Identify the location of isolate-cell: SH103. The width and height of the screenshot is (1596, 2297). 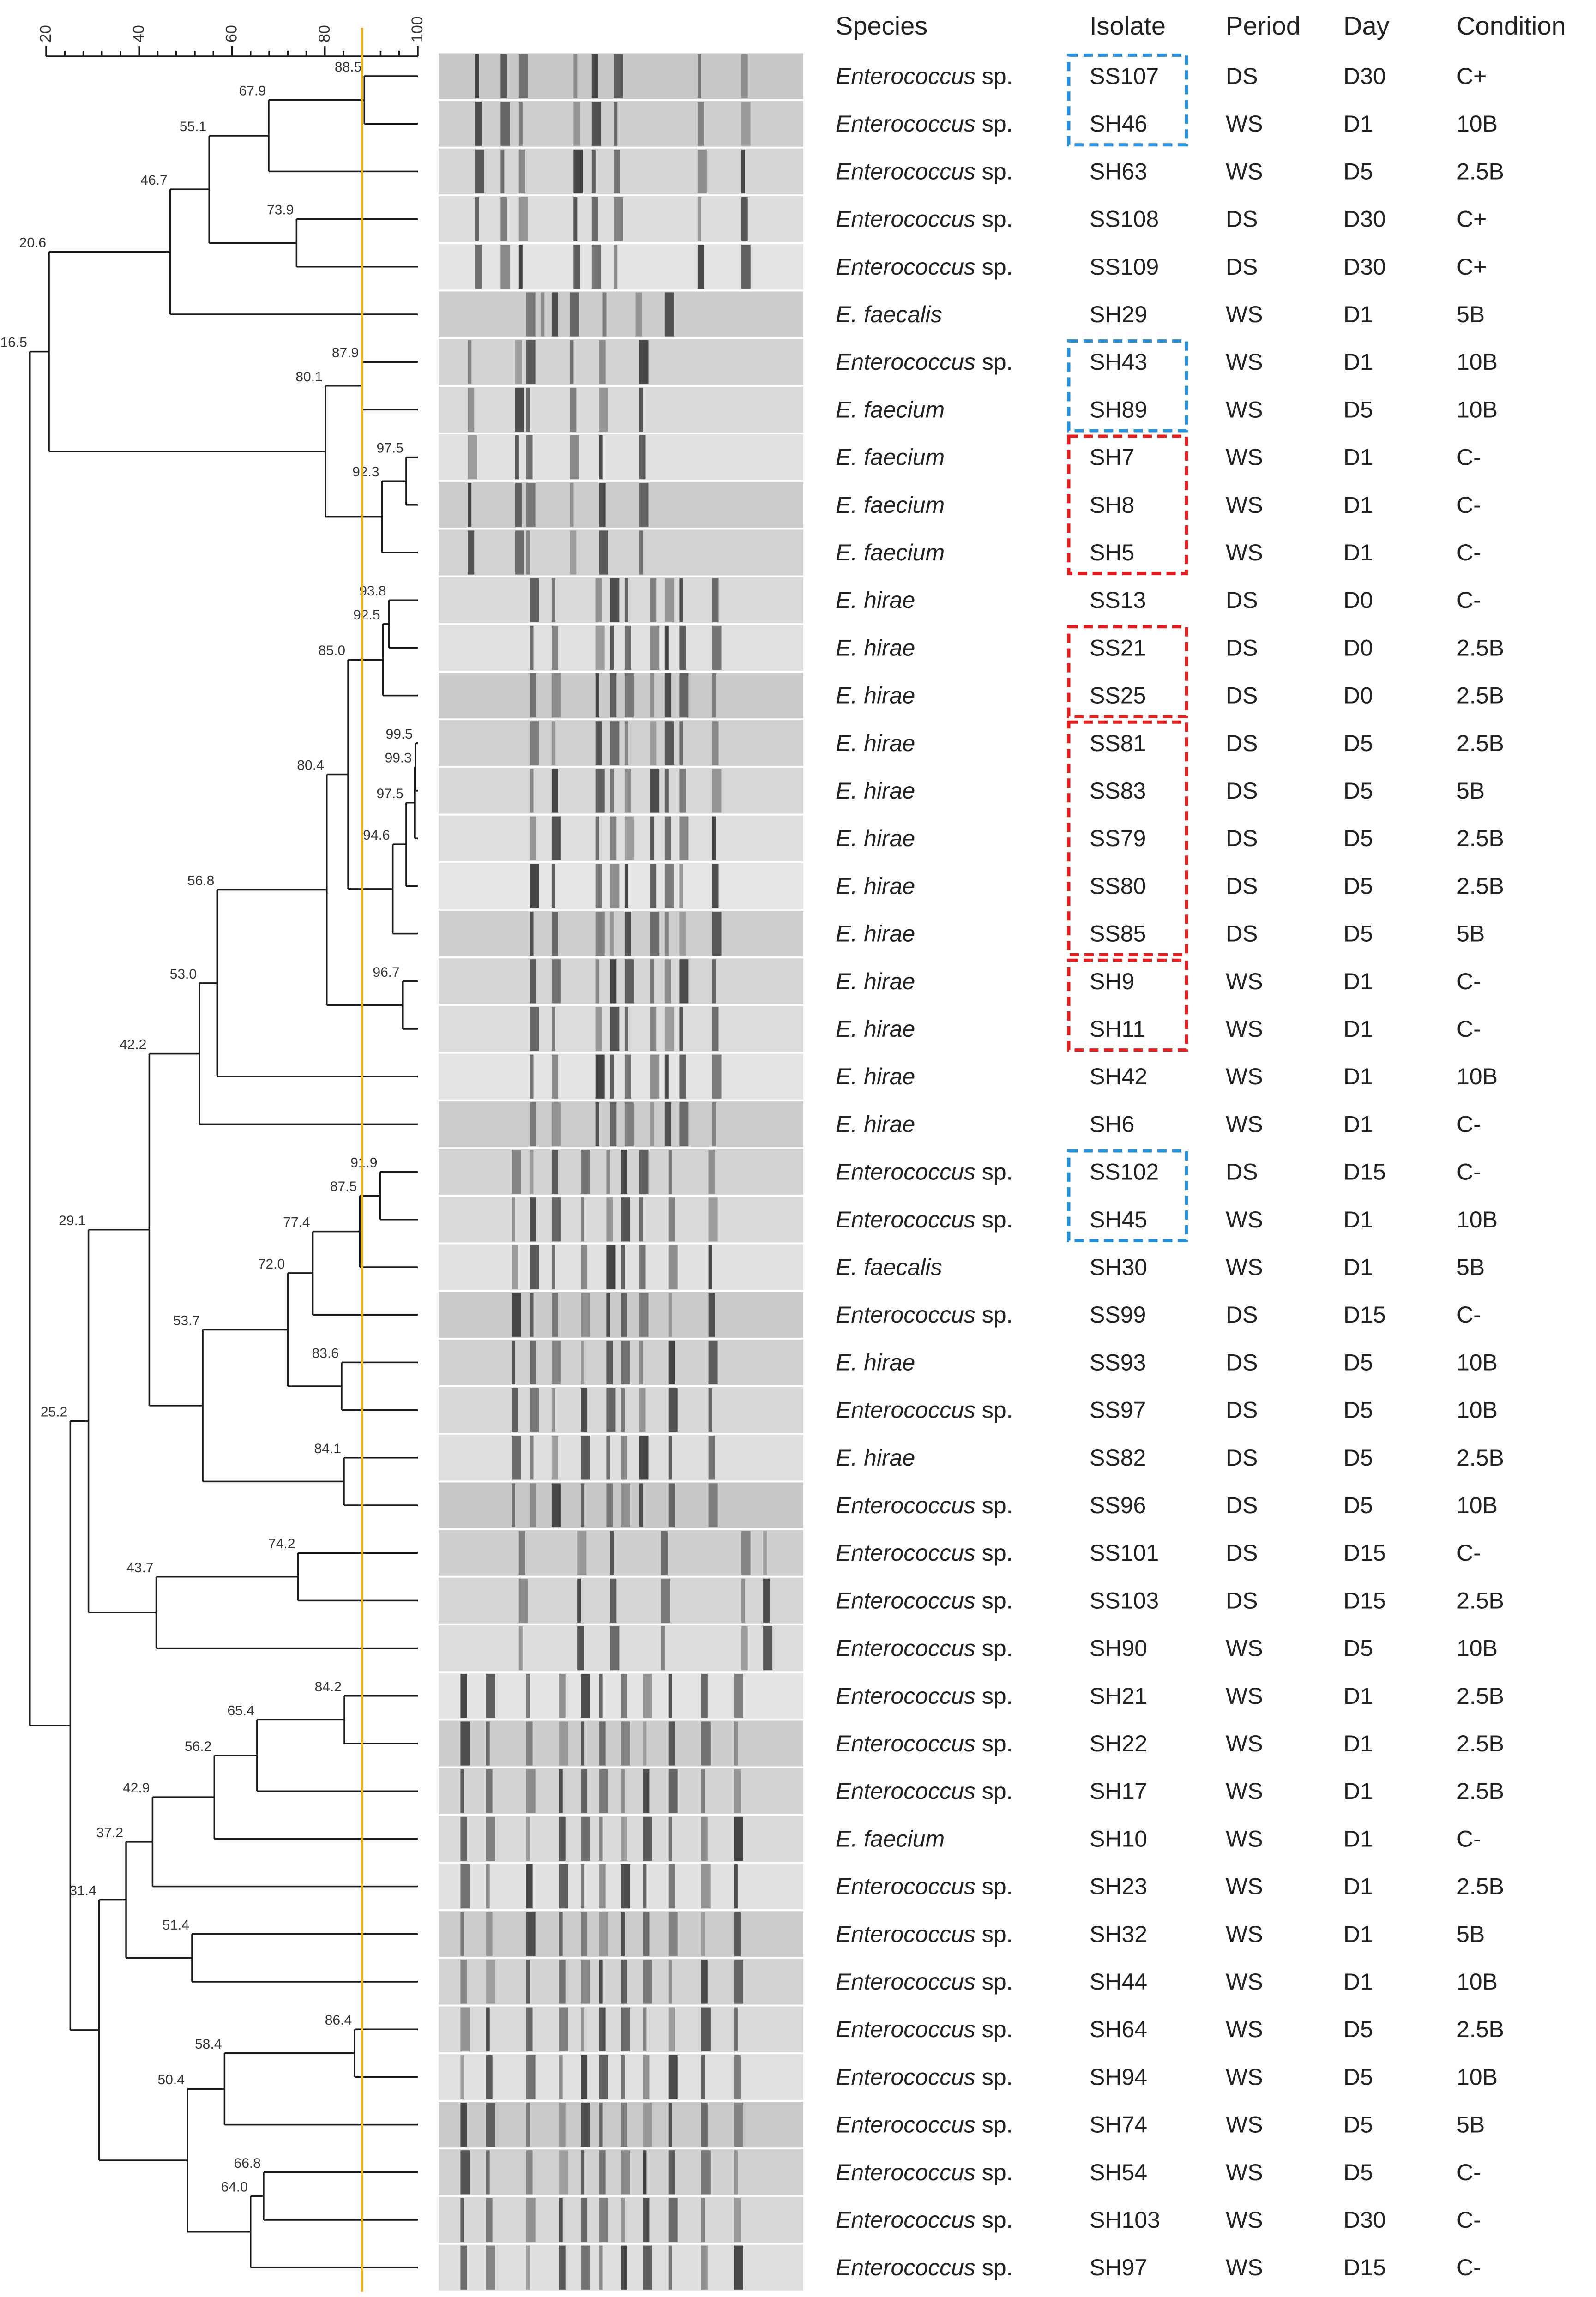
(1125, 2220).